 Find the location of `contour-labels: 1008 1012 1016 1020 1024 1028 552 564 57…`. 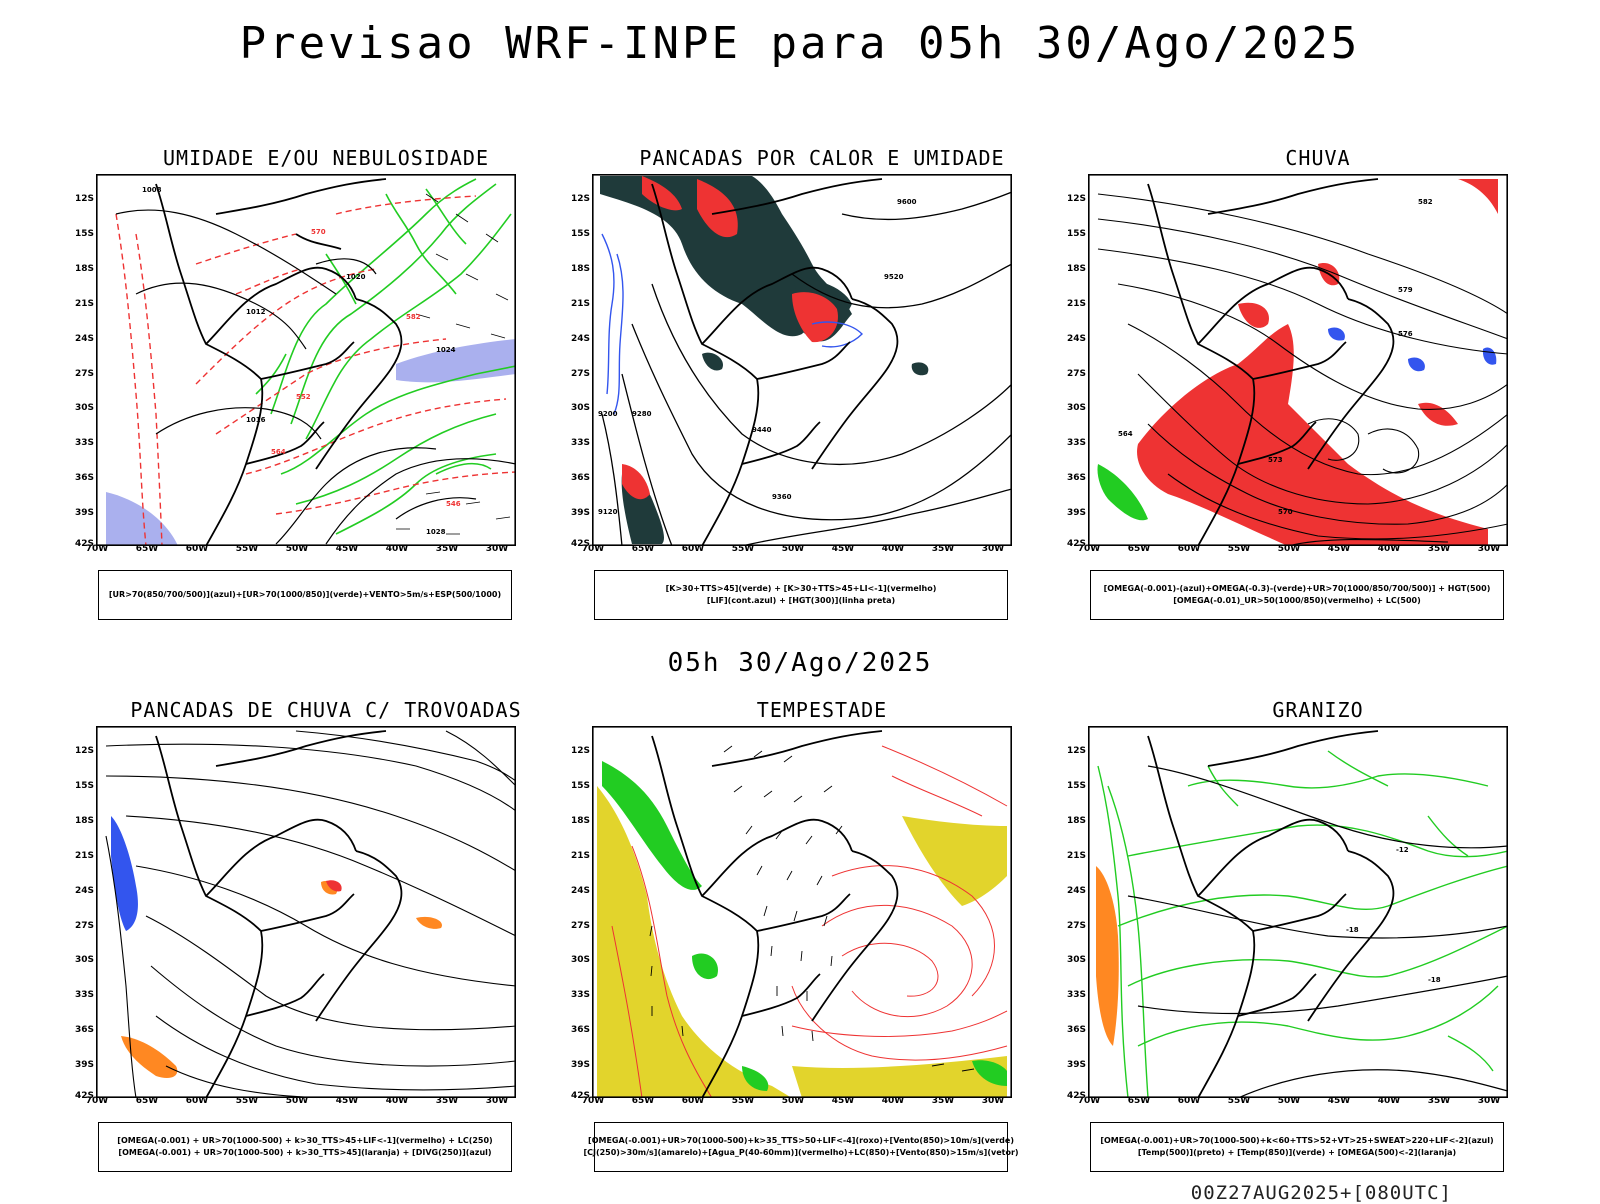

contour-labels: 1008 1012 1016 1020 1024 1028 552 564 57… is located at coordinates (301, 361).